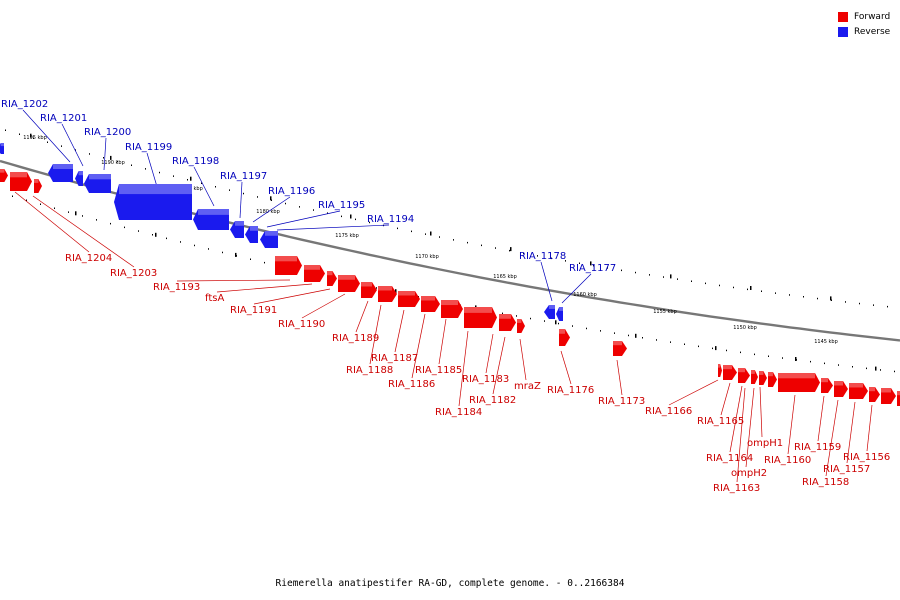 The width and height of the screenshot is (900, 600). I want to click on gene-label-ria-1186: RIA_1186, so click(411, 384).